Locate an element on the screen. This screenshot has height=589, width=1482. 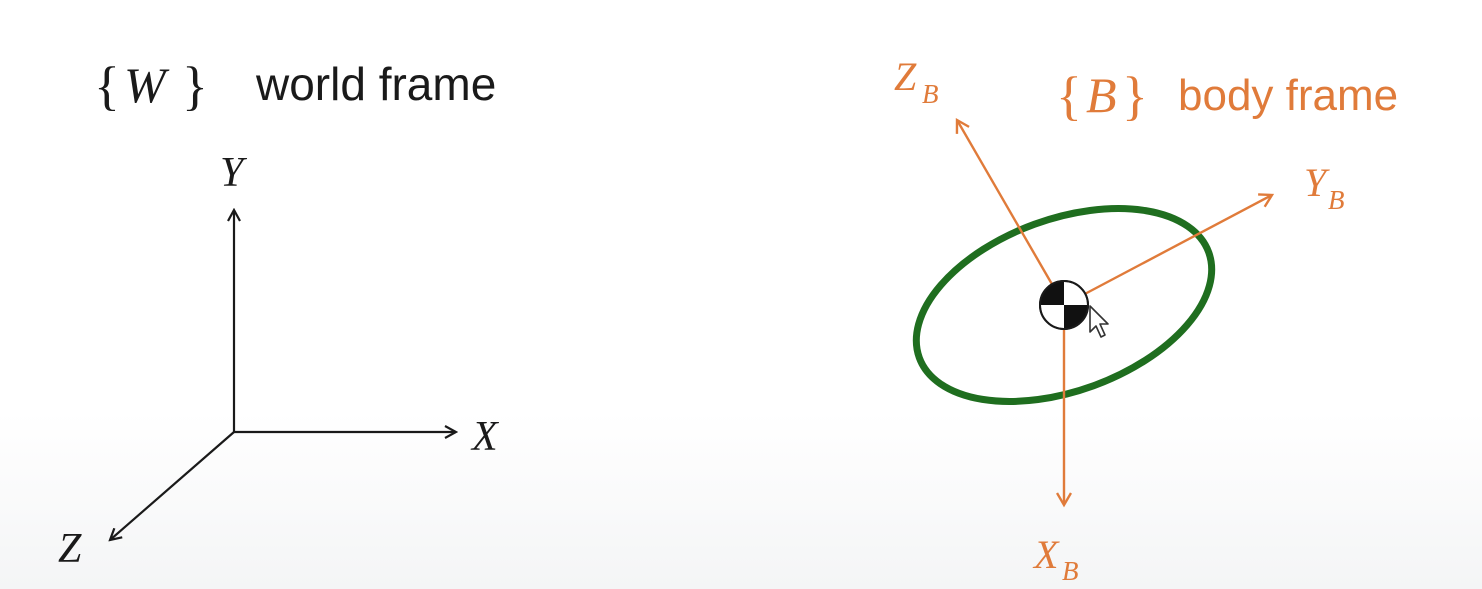
body-y-label: Y is located at coordinates (1317, 182).